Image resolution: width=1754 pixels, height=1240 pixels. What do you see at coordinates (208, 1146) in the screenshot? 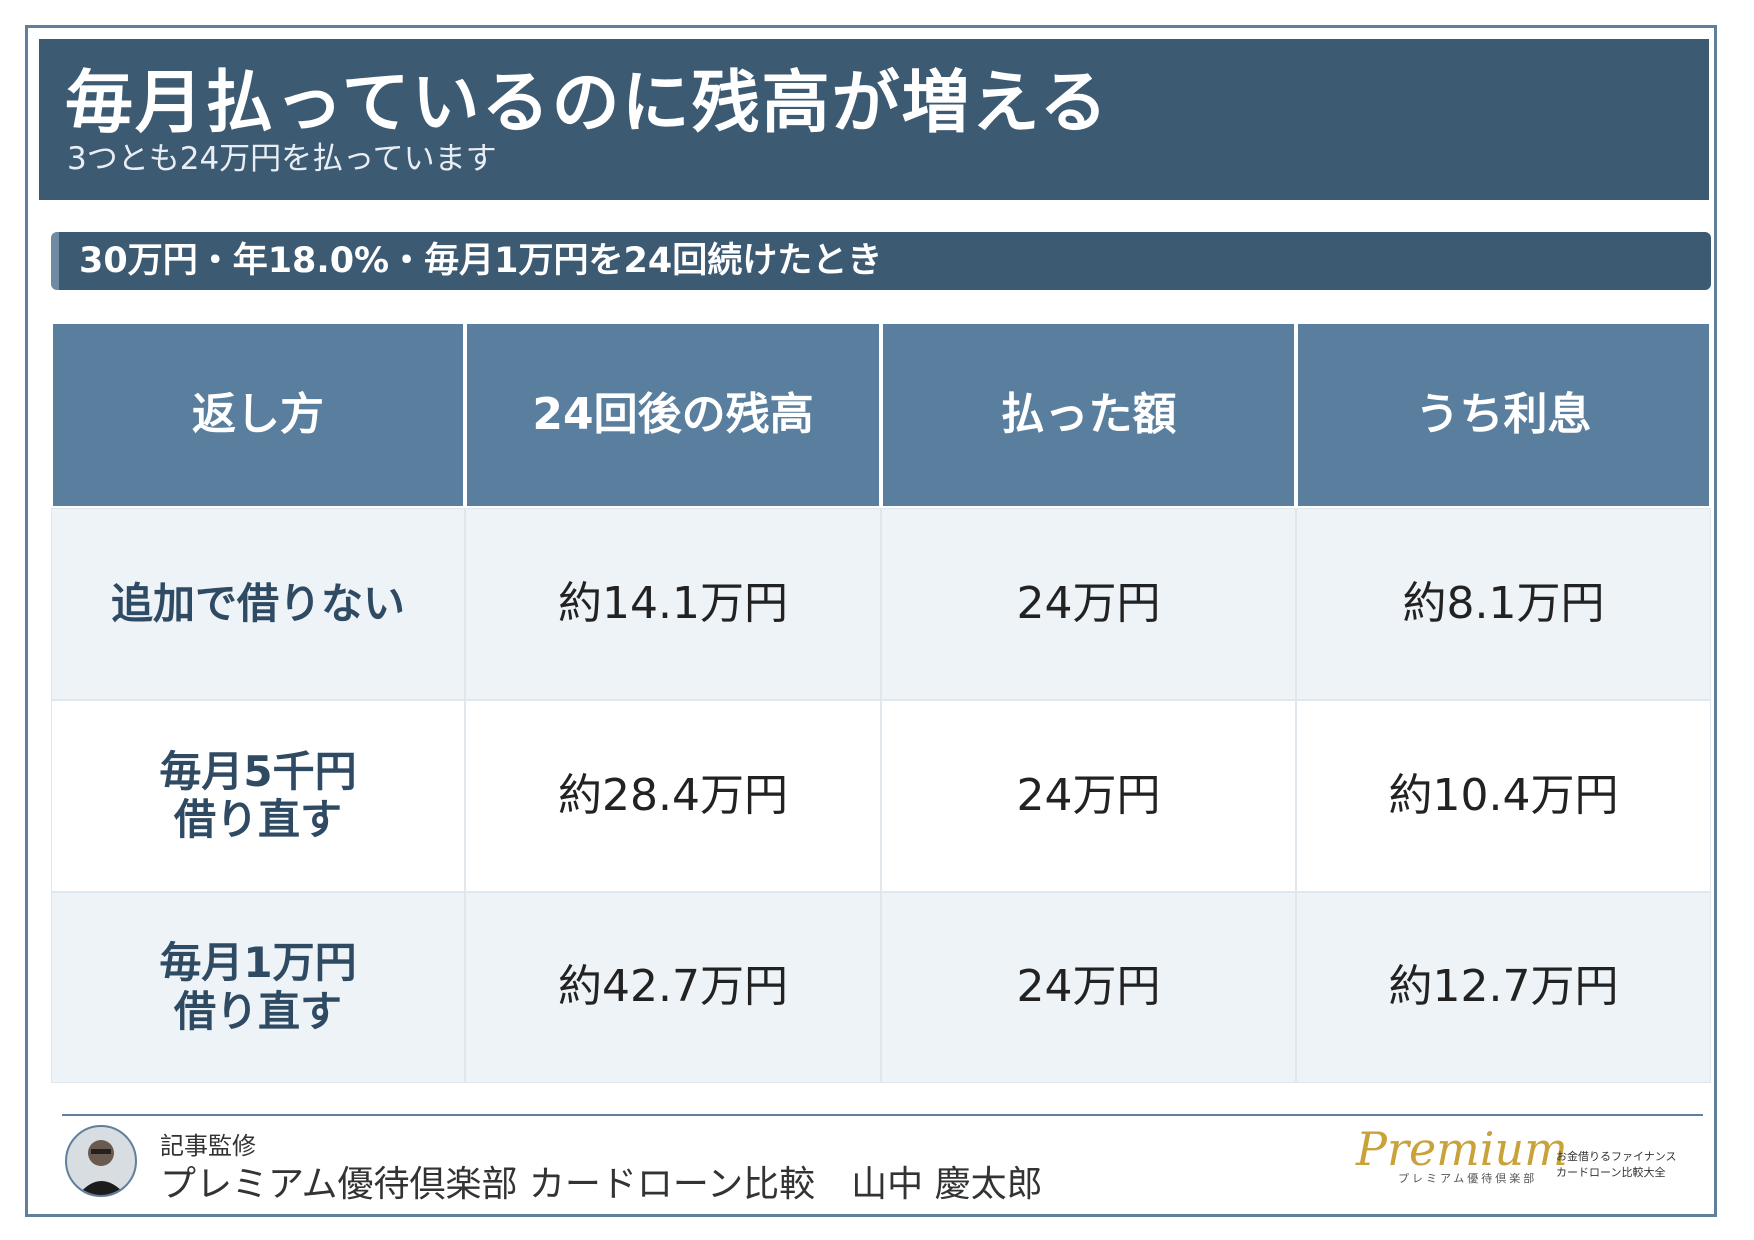
I see `footer-label: 記事監修` at bounding box center [208, 1146].